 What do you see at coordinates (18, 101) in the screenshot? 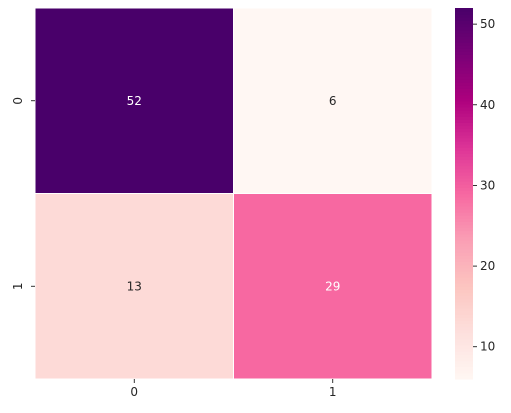
I see `y-tick-label-0: 0` at bounding box center [18, 101].